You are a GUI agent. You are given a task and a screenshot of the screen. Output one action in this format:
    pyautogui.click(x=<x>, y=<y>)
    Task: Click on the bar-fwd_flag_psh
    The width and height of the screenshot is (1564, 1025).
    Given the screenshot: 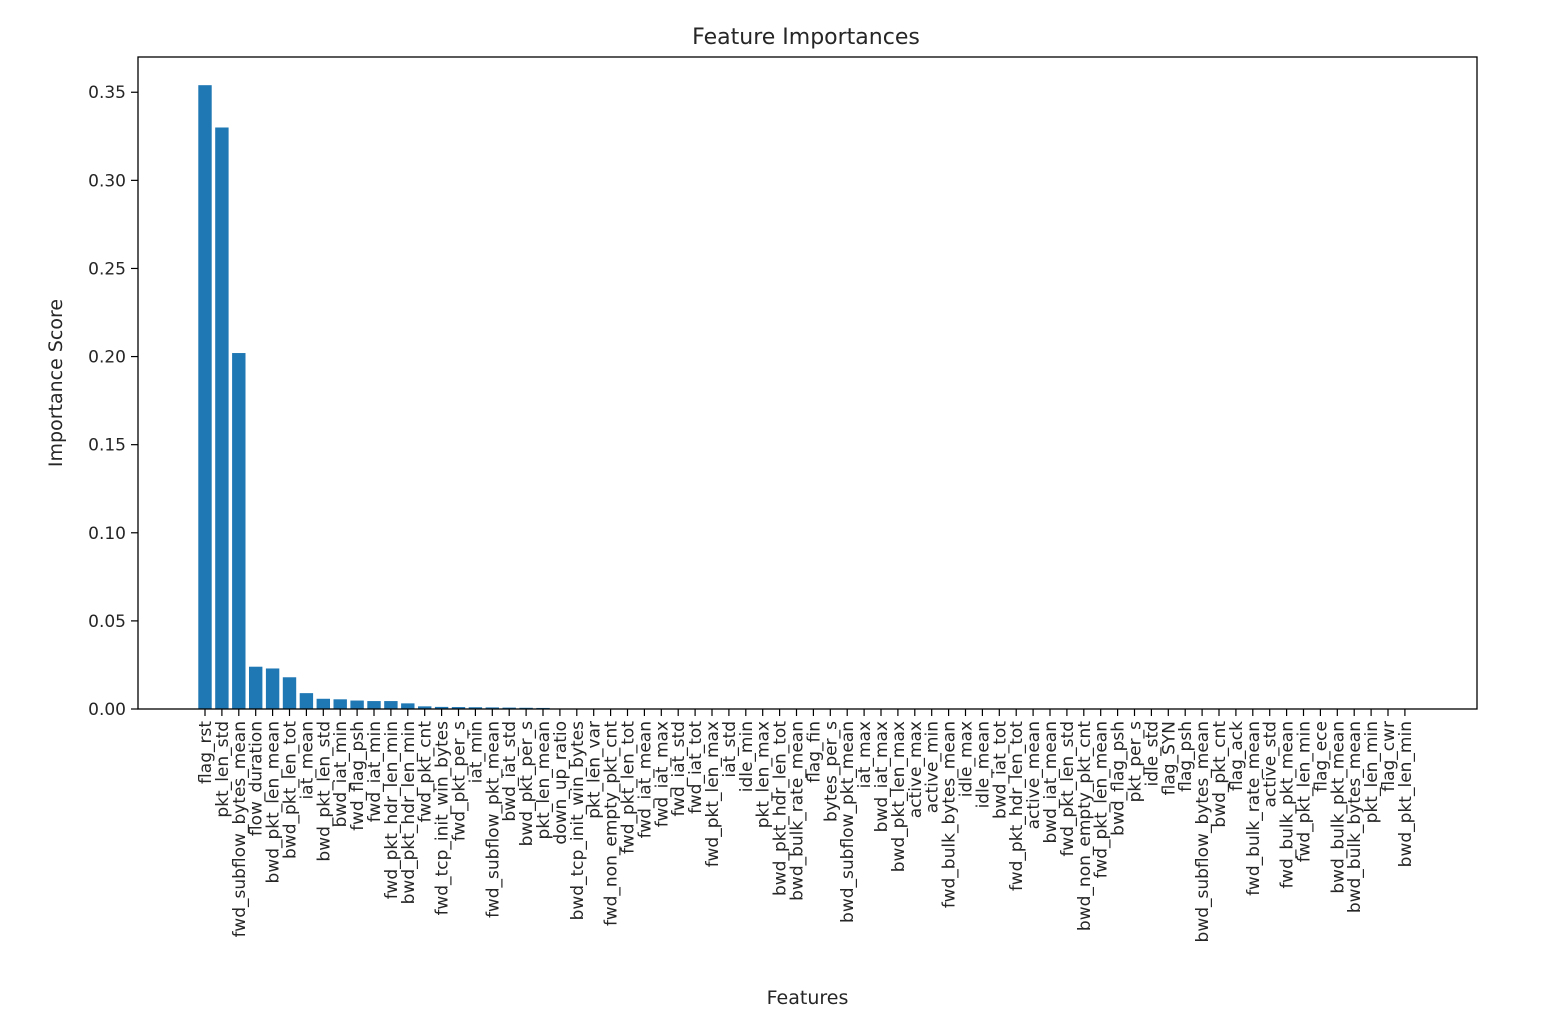 What is the action you would take?
    pyautogui.click(x=356, y=705)
    